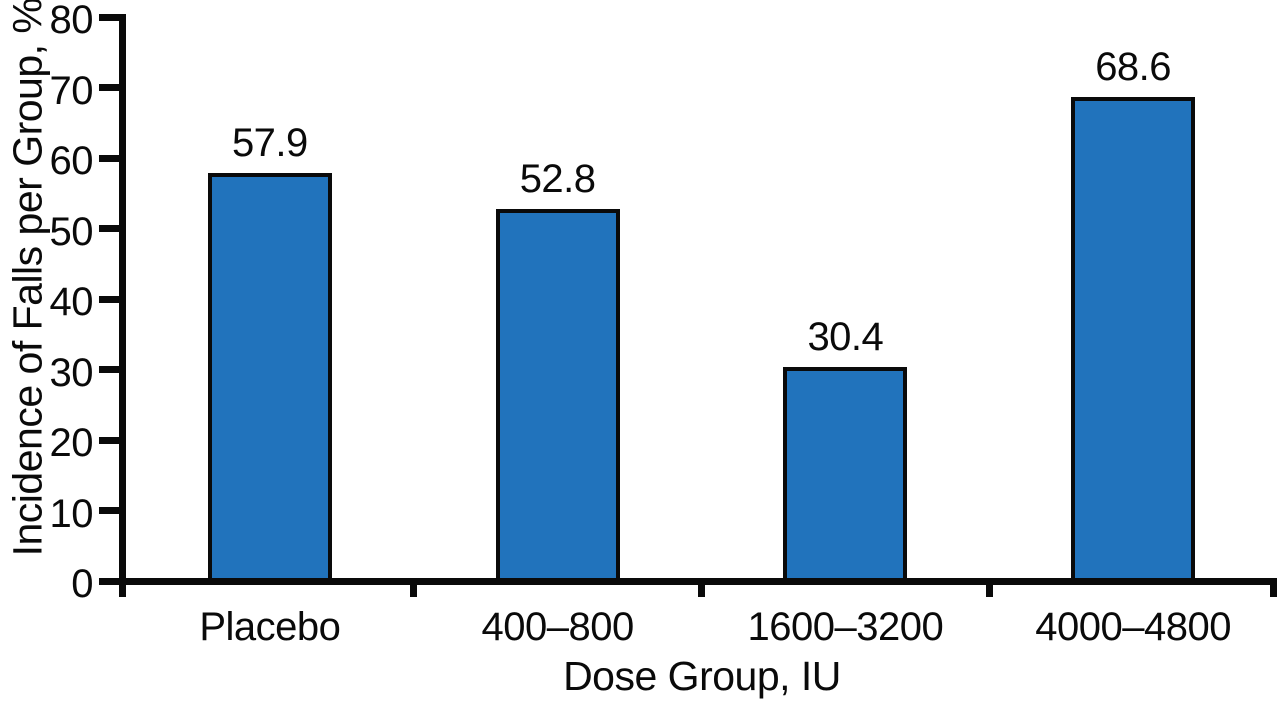 Image resolution: width=1280 pixels, height=709 pixels. Describe the element at coordinates (71, 443) in the screenshot. I see `y-tick-label: 20` at that location.